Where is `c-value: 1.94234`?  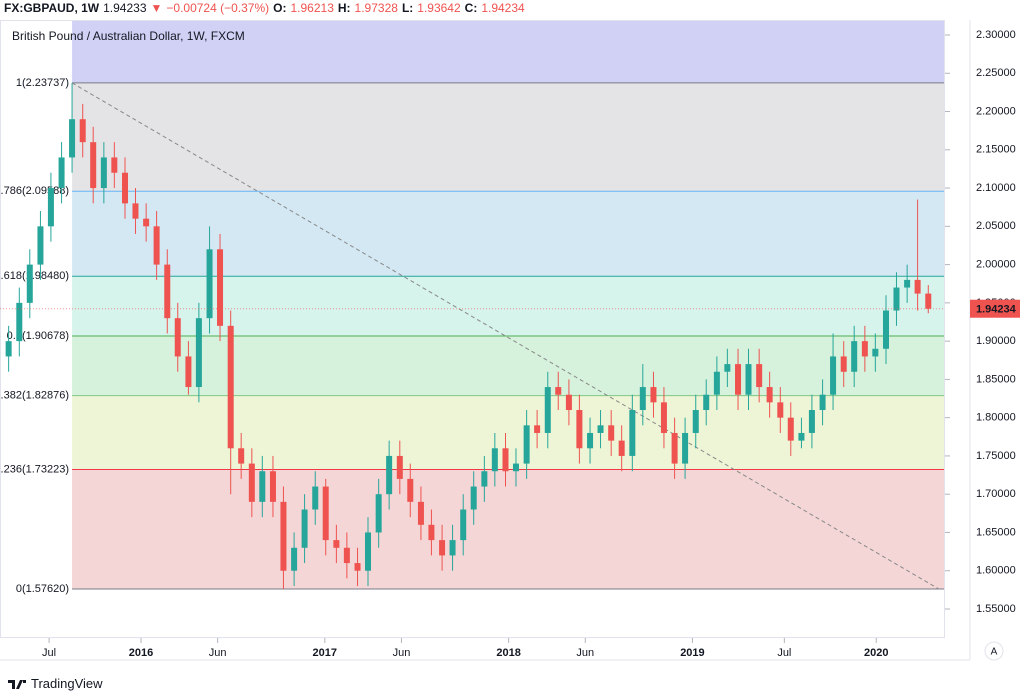 c-value: 1.94234 is located at coordinates (503, 8).